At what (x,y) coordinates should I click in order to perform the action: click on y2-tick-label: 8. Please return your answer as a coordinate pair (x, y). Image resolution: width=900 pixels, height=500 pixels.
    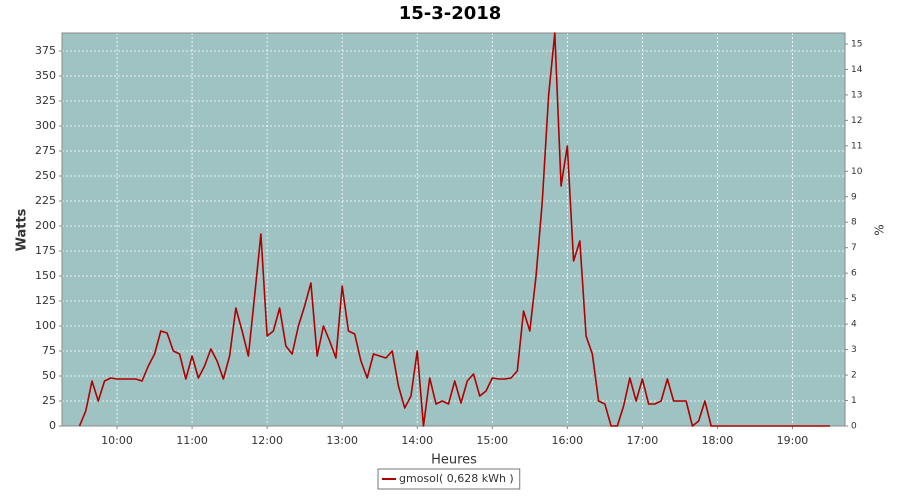
    Looking at the image, I should click on (854, 223).